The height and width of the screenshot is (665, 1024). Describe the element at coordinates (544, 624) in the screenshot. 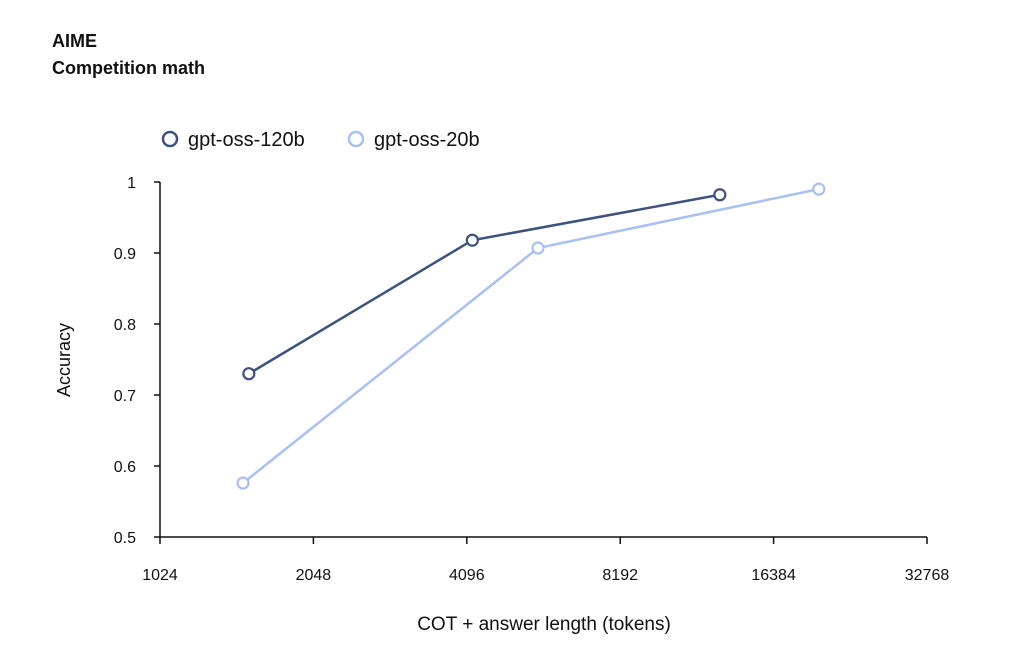

I see `x-axis-label: COT + answer length (tokens)` at that location.